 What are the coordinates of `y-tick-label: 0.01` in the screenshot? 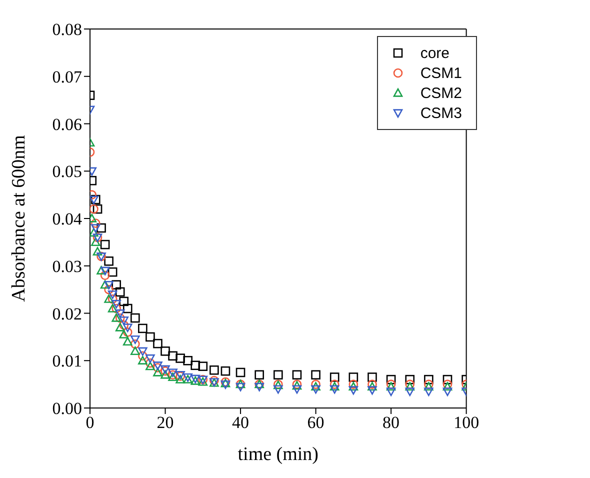 It's located at (67, 361).